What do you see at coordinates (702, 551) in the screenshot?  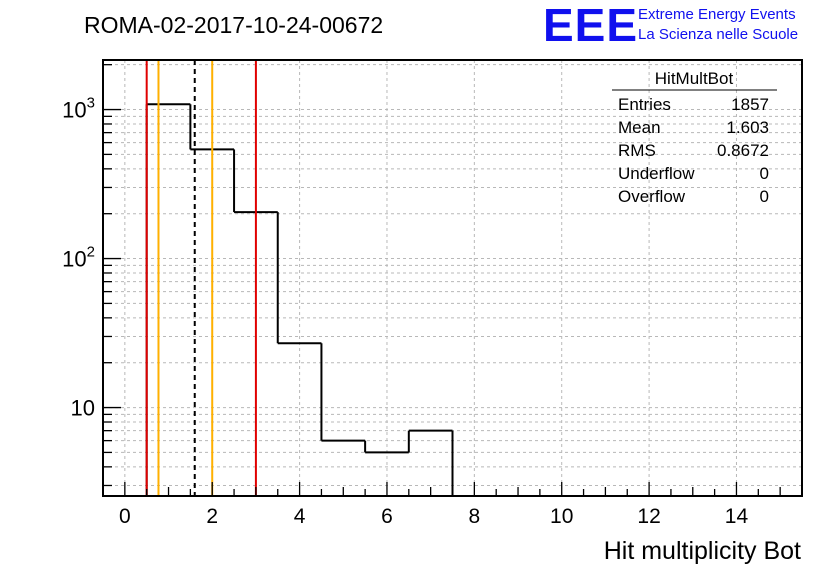 I see `x-axis-label: Hit multiplicity Bot` at bounding box center [702, 551].